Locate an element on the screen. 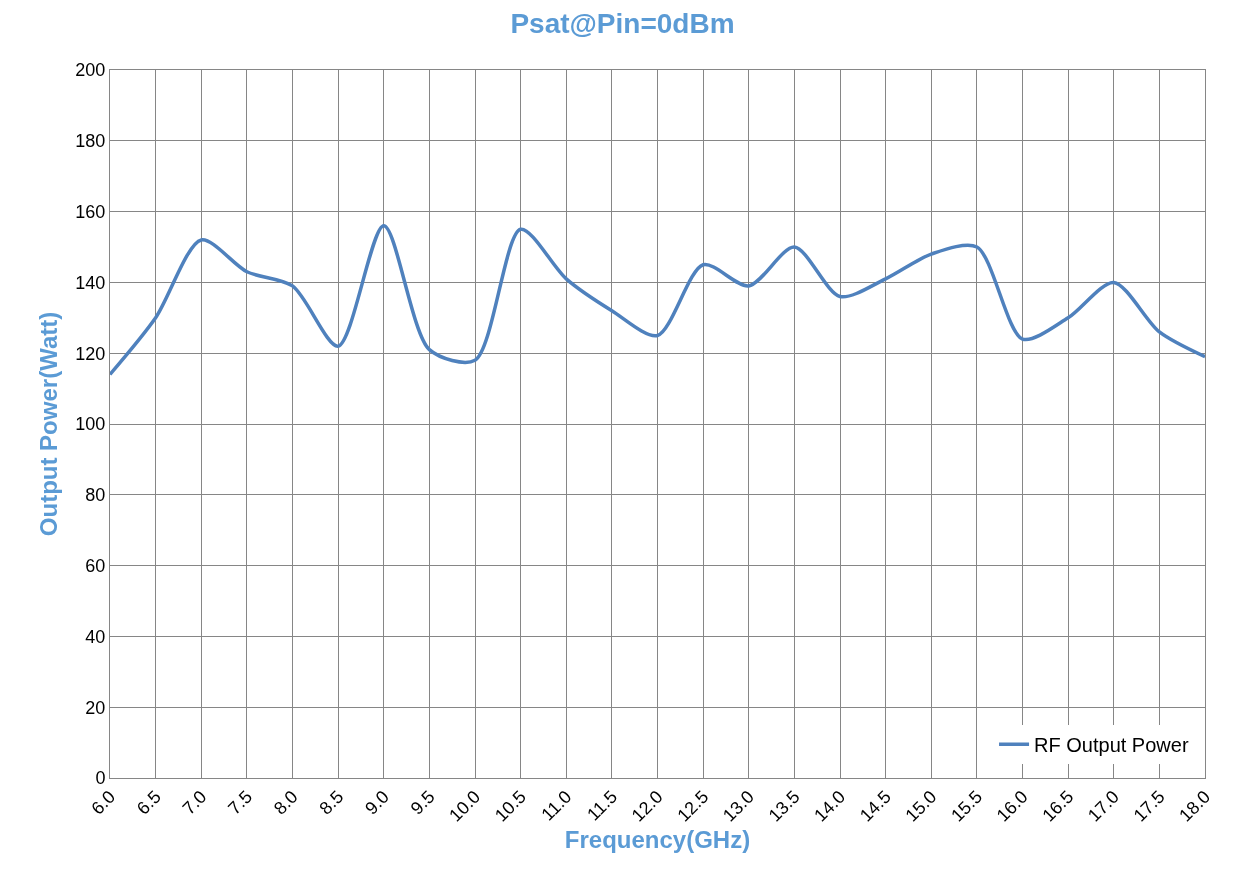 Image resolution: width=1245 pixels, height=878 pixels. x-tick-label: 6.5 is located at coordinates (148, 802).